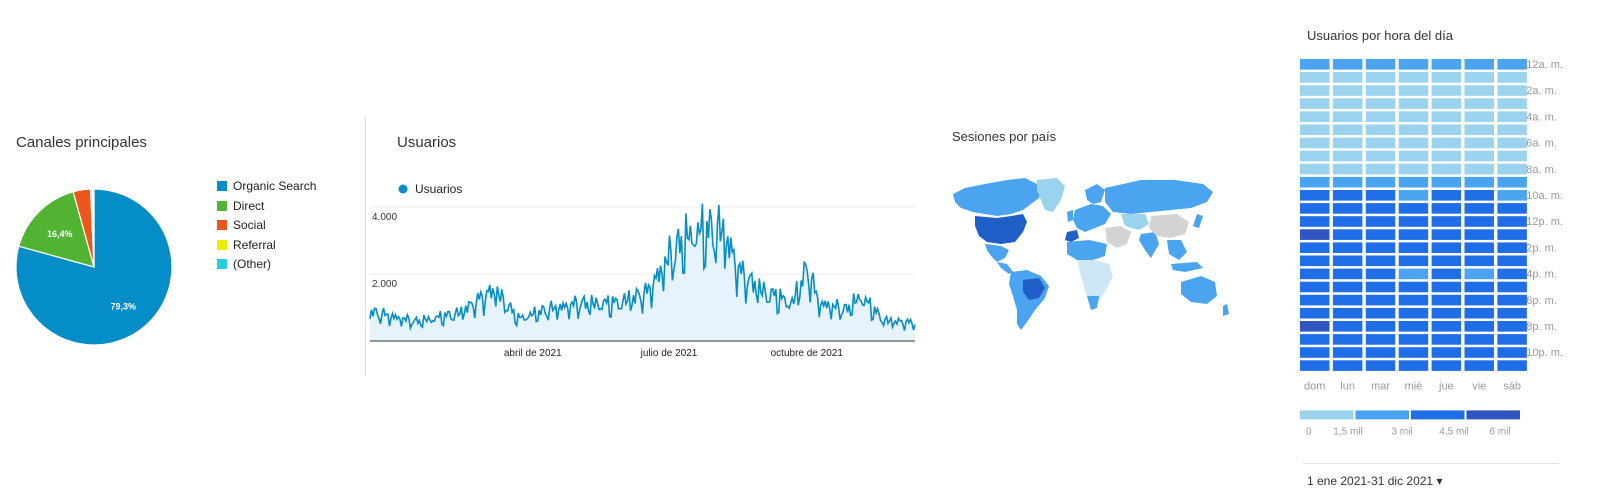 Image resolution: width=1600 pixels, height=493 pixels. I want to click on central-asia-region, so click(1135, 222).